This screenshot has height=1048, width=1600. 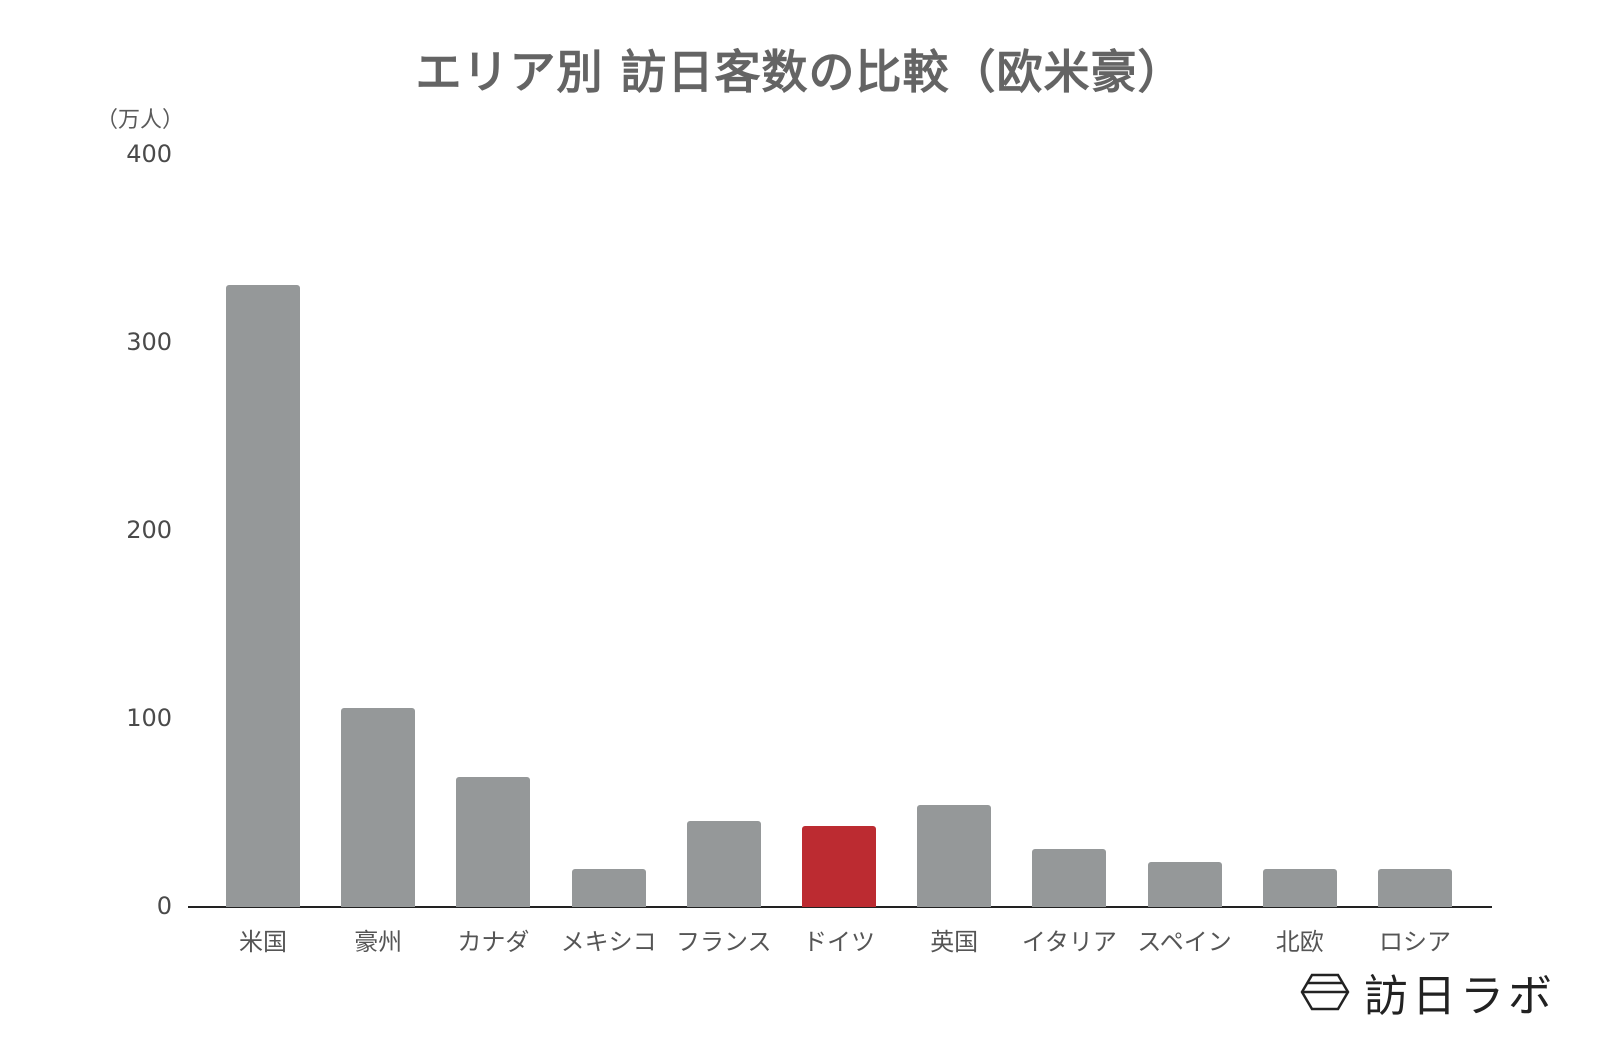 I want to click on brand-logo-text: 訪日ラボ, so click(x=1460, y=996).